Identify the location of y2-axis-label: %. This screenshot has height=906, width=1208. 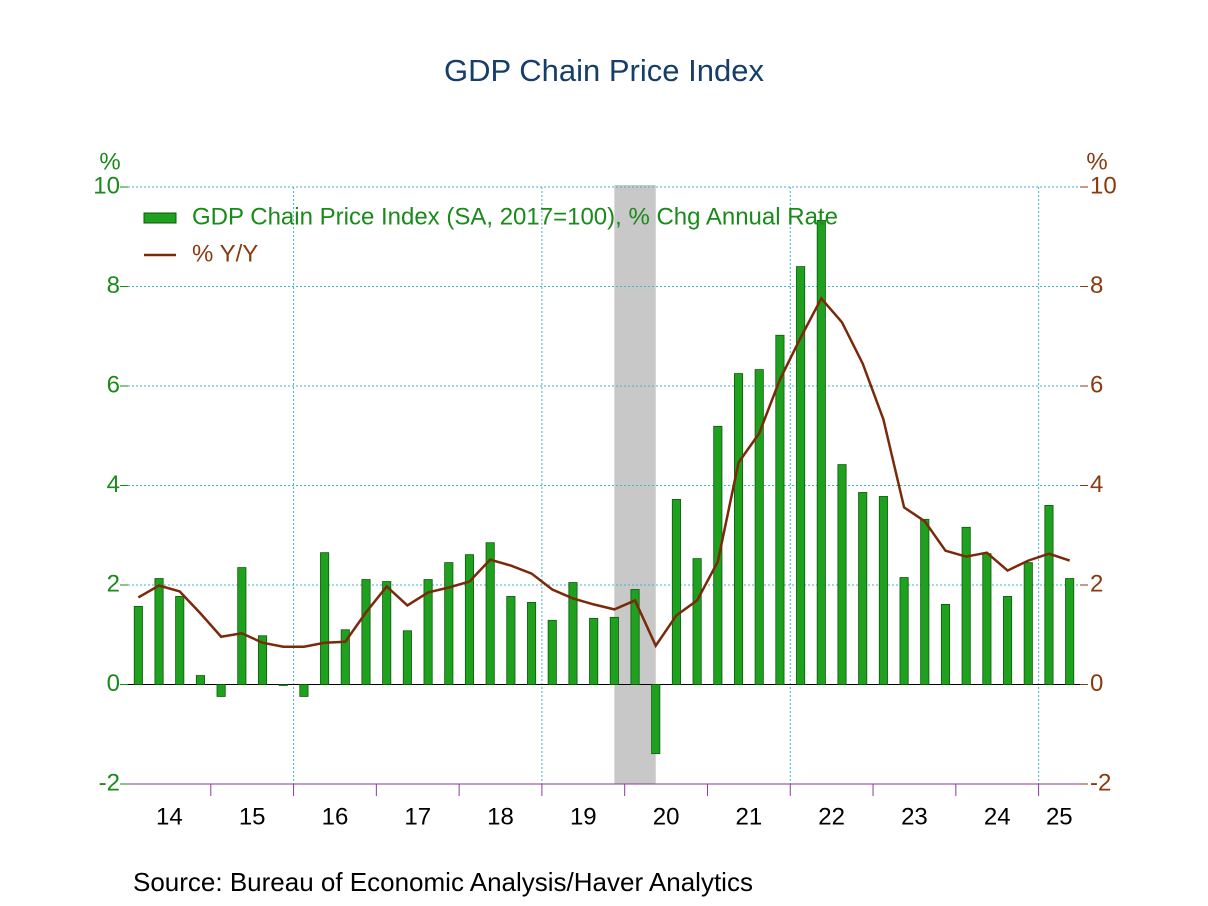
(1096, 161).